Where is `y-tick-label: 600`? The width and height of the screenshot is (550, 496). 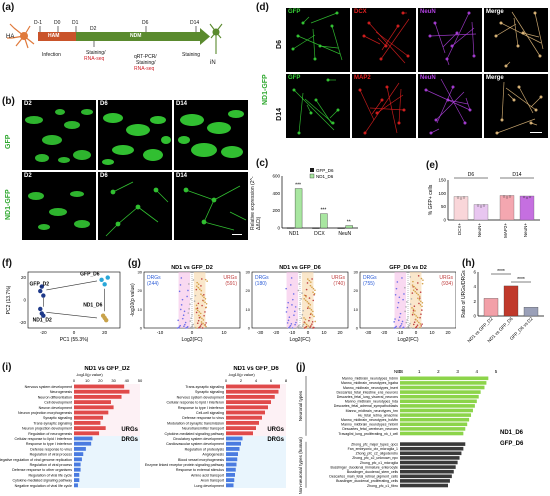
y-tick-label: 600 is located at coordinates (276, 176).